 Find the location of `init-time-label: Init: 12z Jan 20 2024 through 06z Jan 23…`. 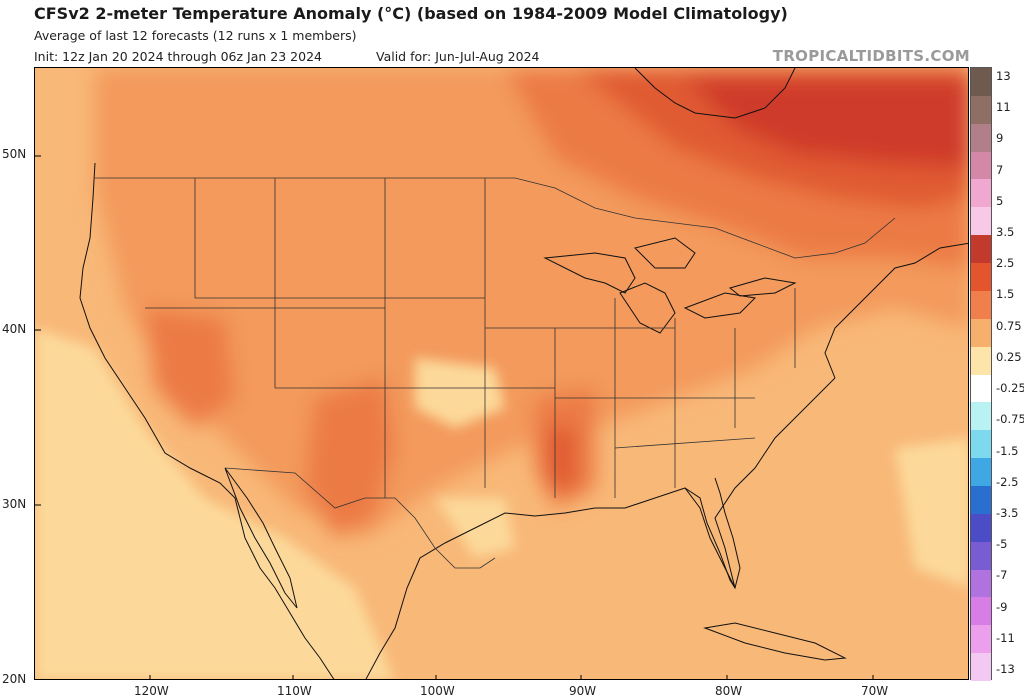

init-time-label: Init: 12z Jan 20 2024 through 06z Jan 23… is located at coordinates (178, 56).